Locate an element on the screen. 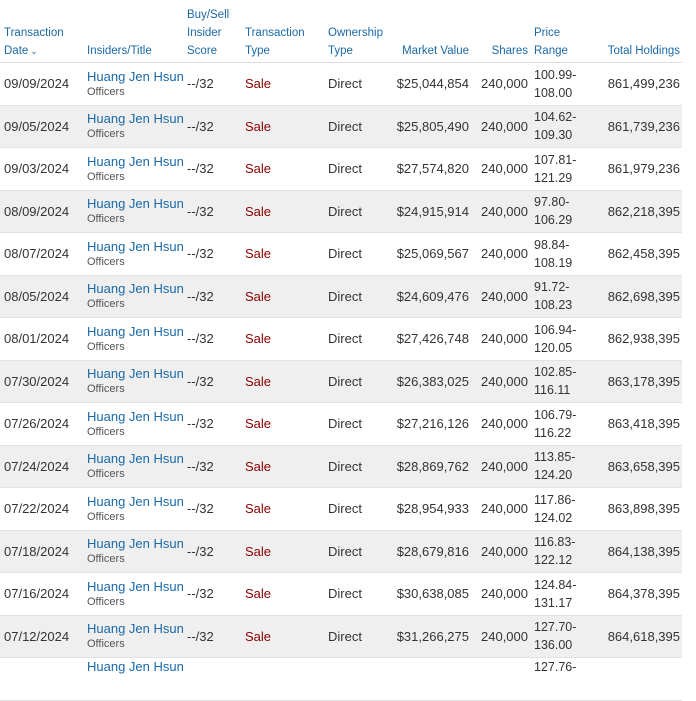  price-low: 106.94- is located at coordinates (555, 329).